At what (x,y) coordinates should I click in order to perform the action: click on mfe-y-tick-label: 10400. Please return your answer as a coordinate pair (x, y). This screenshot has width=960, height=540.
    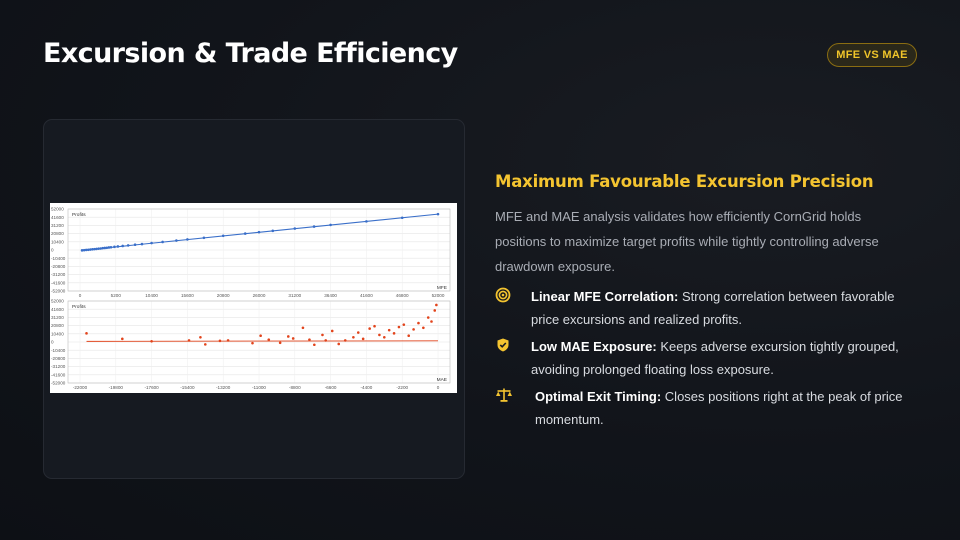
    Looking at the image, I should click on (57, 241).